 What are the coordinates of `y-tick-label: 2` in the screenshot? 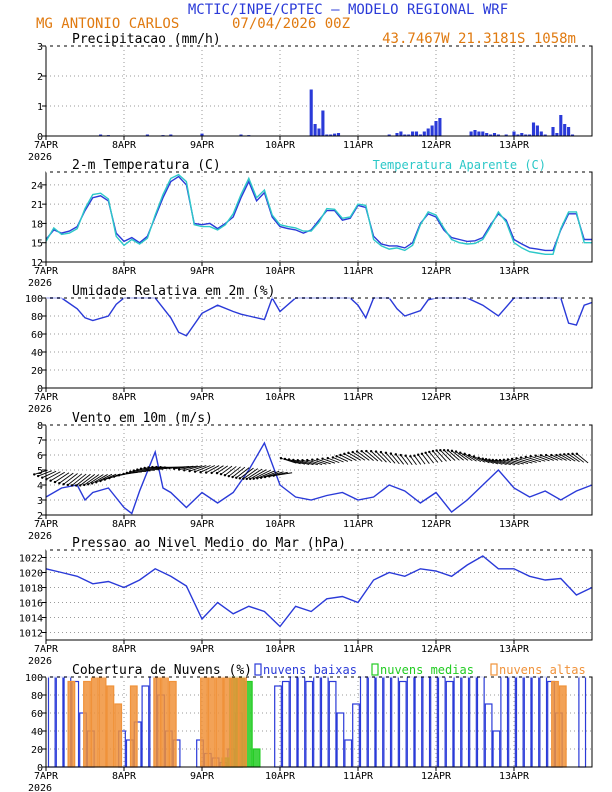 It's located at (40, 77).